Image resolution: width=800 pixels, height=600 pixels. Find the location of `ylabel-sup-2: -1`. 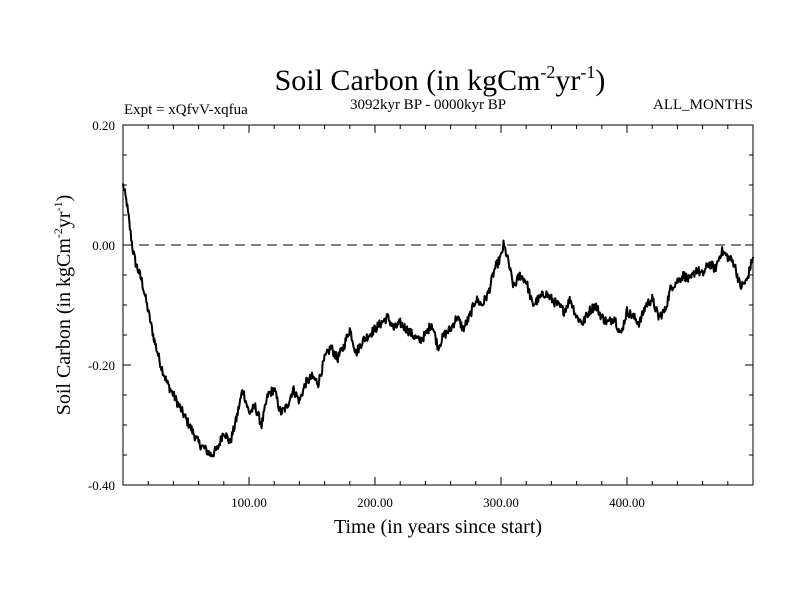

ylabel-sup-2: -1 is located at coordinates (58, 206).